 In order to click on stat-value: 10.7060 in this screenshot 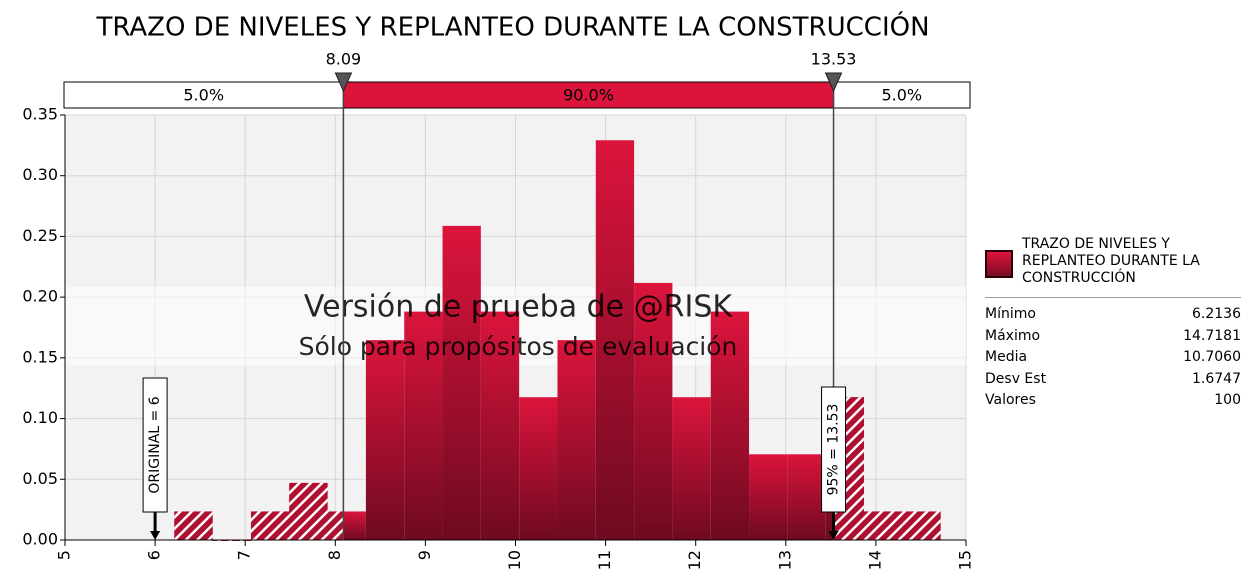, I will do `click(1212, 357)`.